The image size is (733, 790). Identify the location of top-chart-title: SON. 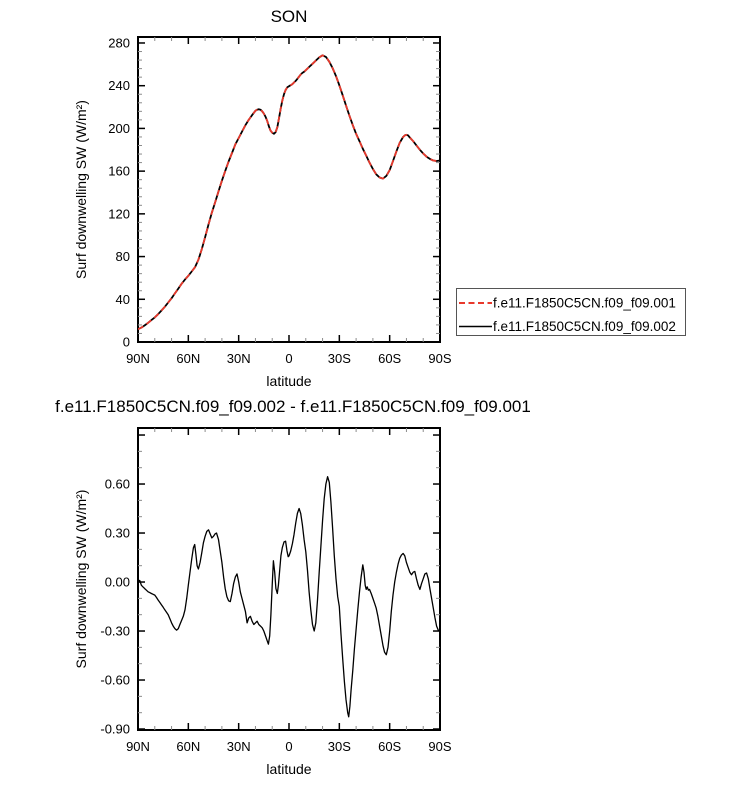
(289, 16).